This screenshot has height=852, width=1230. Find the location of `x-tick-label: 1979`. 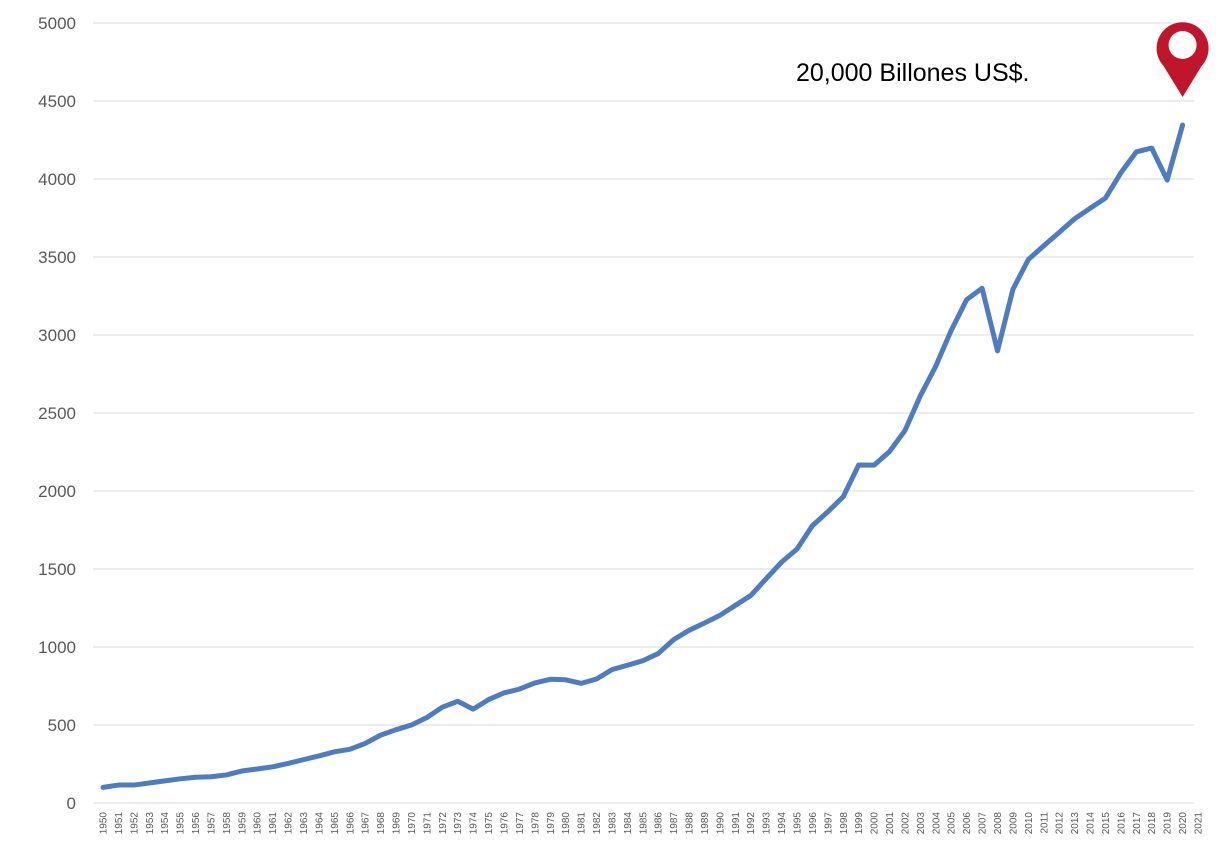

x-tick-label: 1979 is located at coordinates (551, 823).